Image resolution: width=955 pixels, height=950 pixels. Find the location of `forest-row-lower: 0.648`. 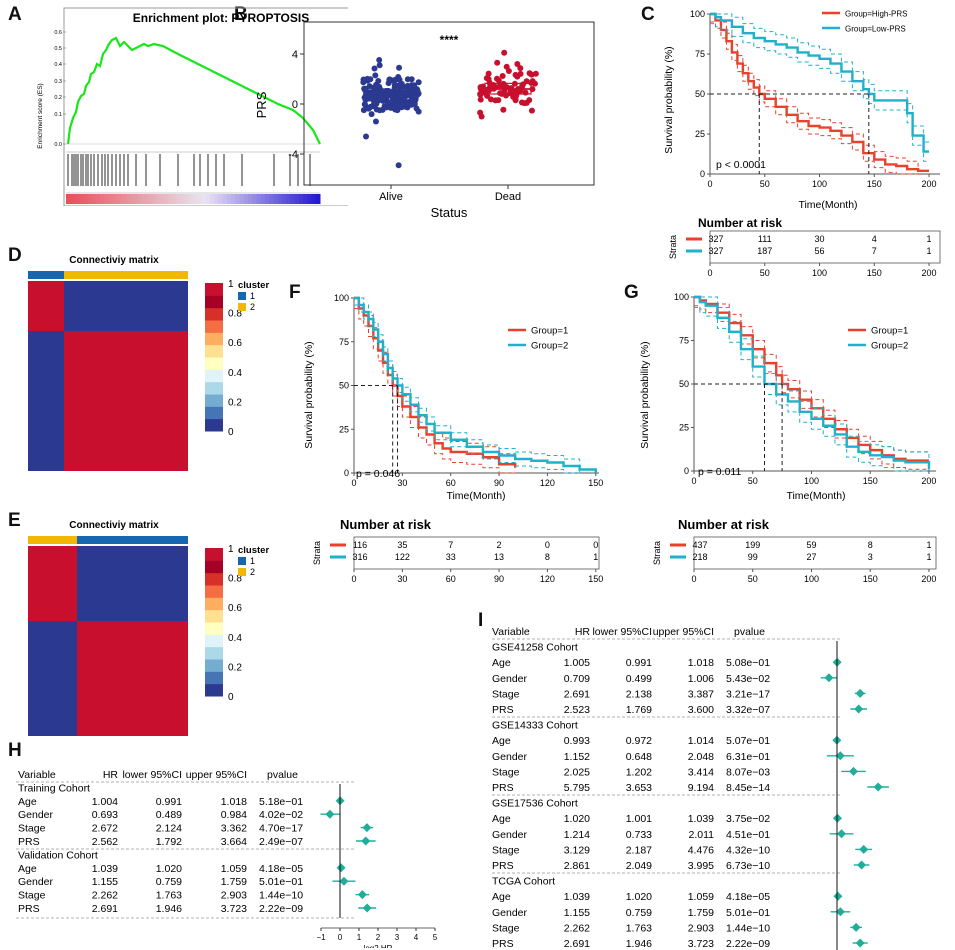

forest-row-lower: 0.648 is located at coordinates (639, 757).